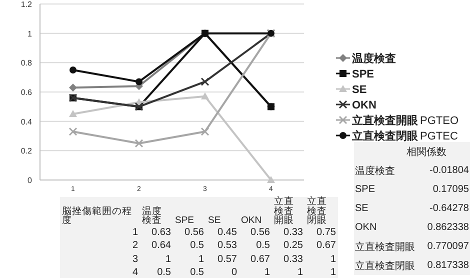 The image size is (470, 278). What do you see at coordinates (412, 227) in the screenshot?
I see `text: OKN 0.862338` at bounding box center [412, 227].